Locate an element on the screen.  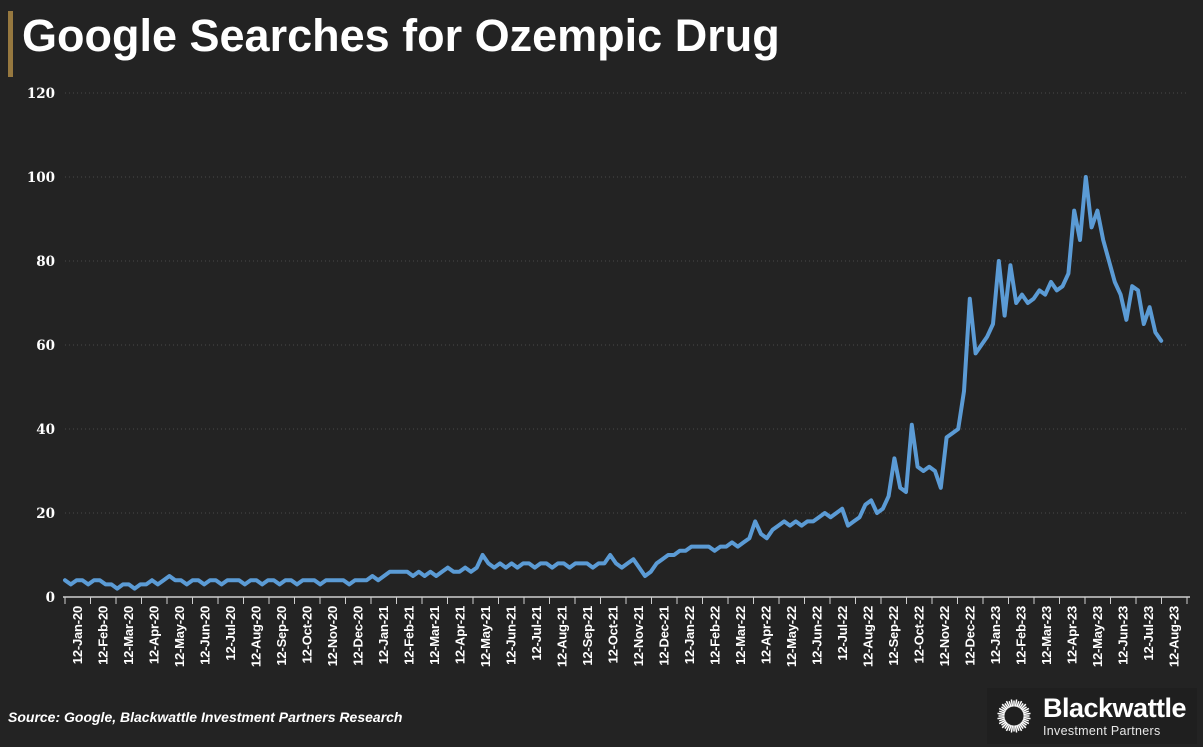
x-tick-label: 12-Apr-20 is located at coordinates (153, 635).